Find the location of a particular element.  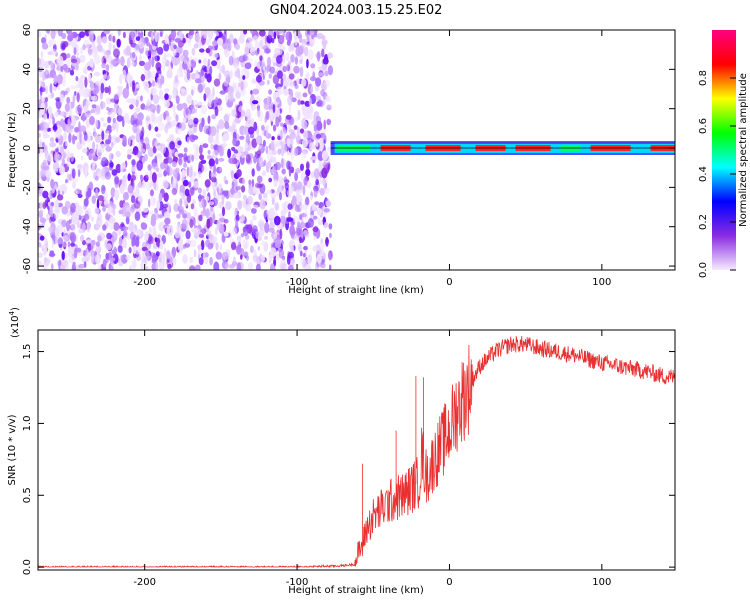

x-tick-label: -200 is located at coordinates (144, 582).